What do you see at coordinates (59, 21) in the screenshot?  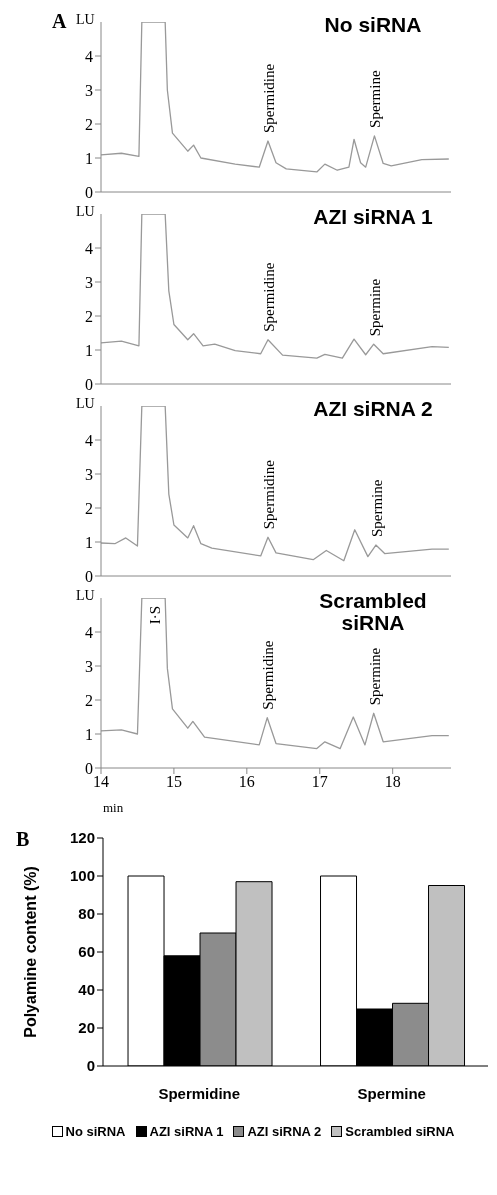 I see `text: A` at bounding box center [59, 21].